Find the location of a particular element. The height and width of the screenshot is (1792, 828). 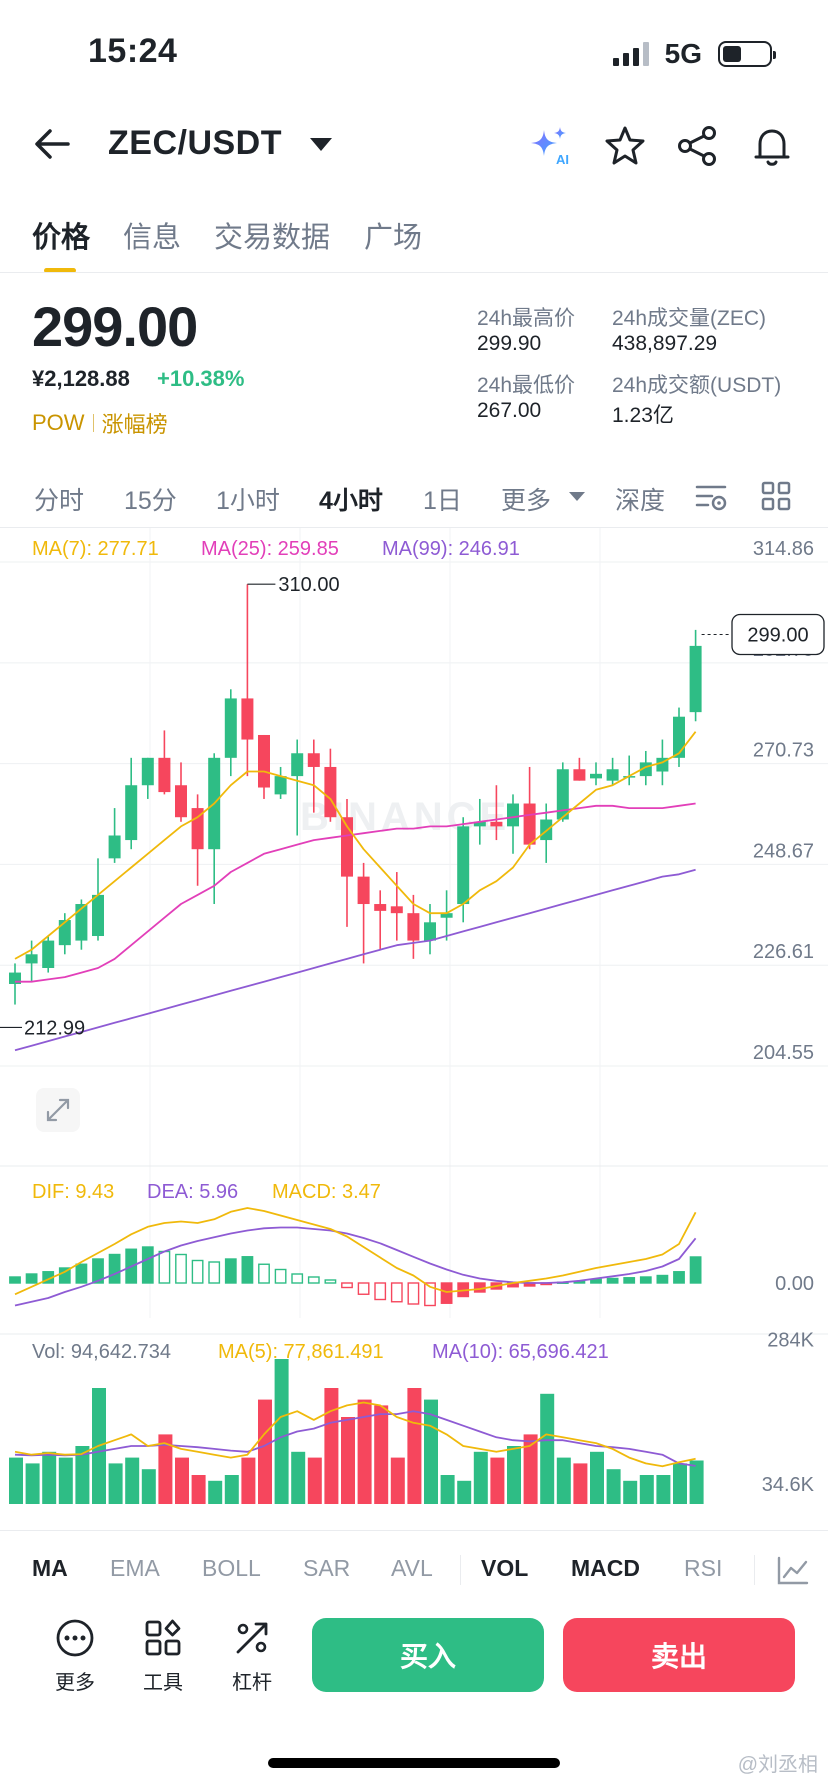

last-price-label: 299.00 is located at coordinates (777, 635).